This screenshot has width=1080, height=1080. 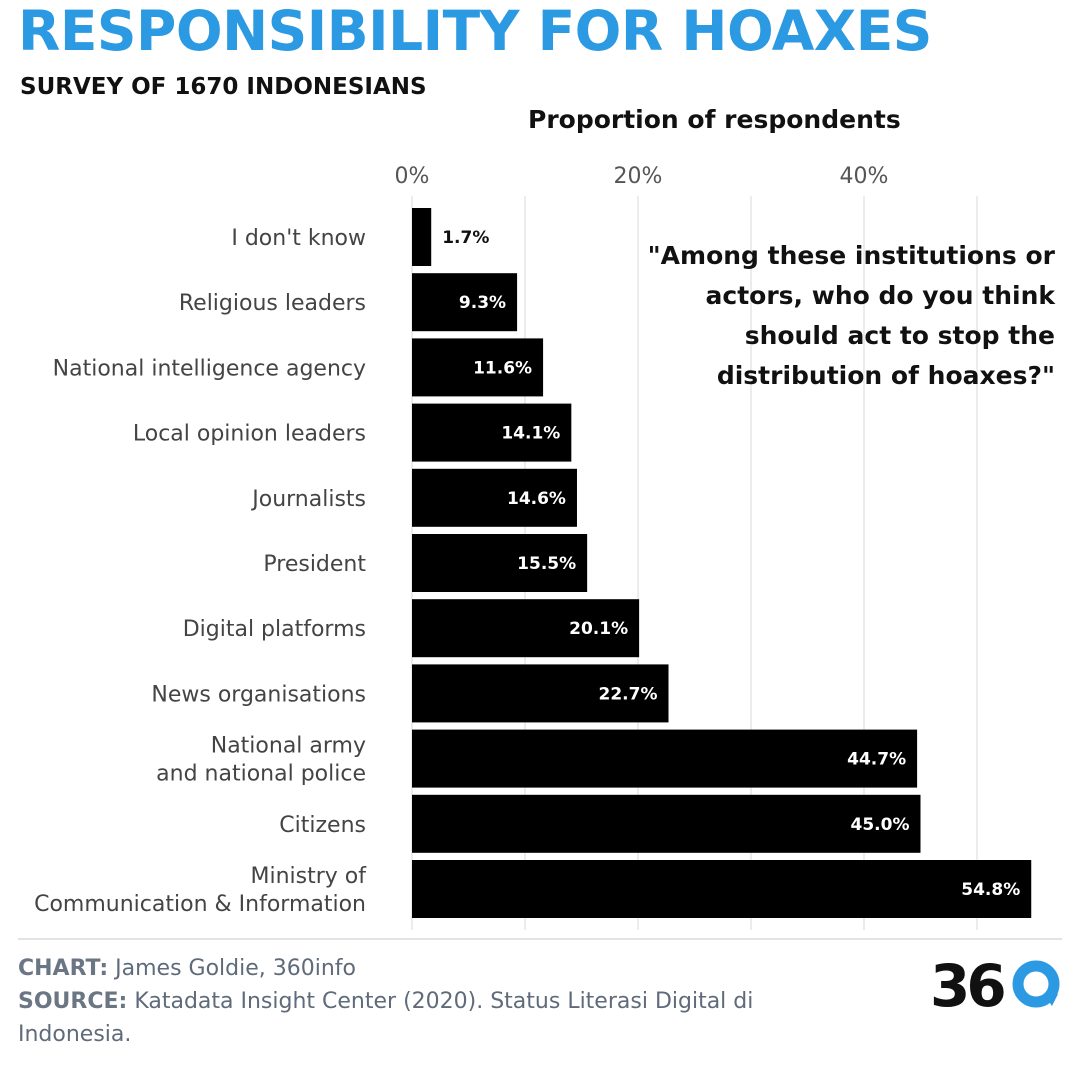 What do you see at coordinates (628, 694) in the screenshot?
I see `bar-value-label: 22.7%` at bounding box center [628, 694].